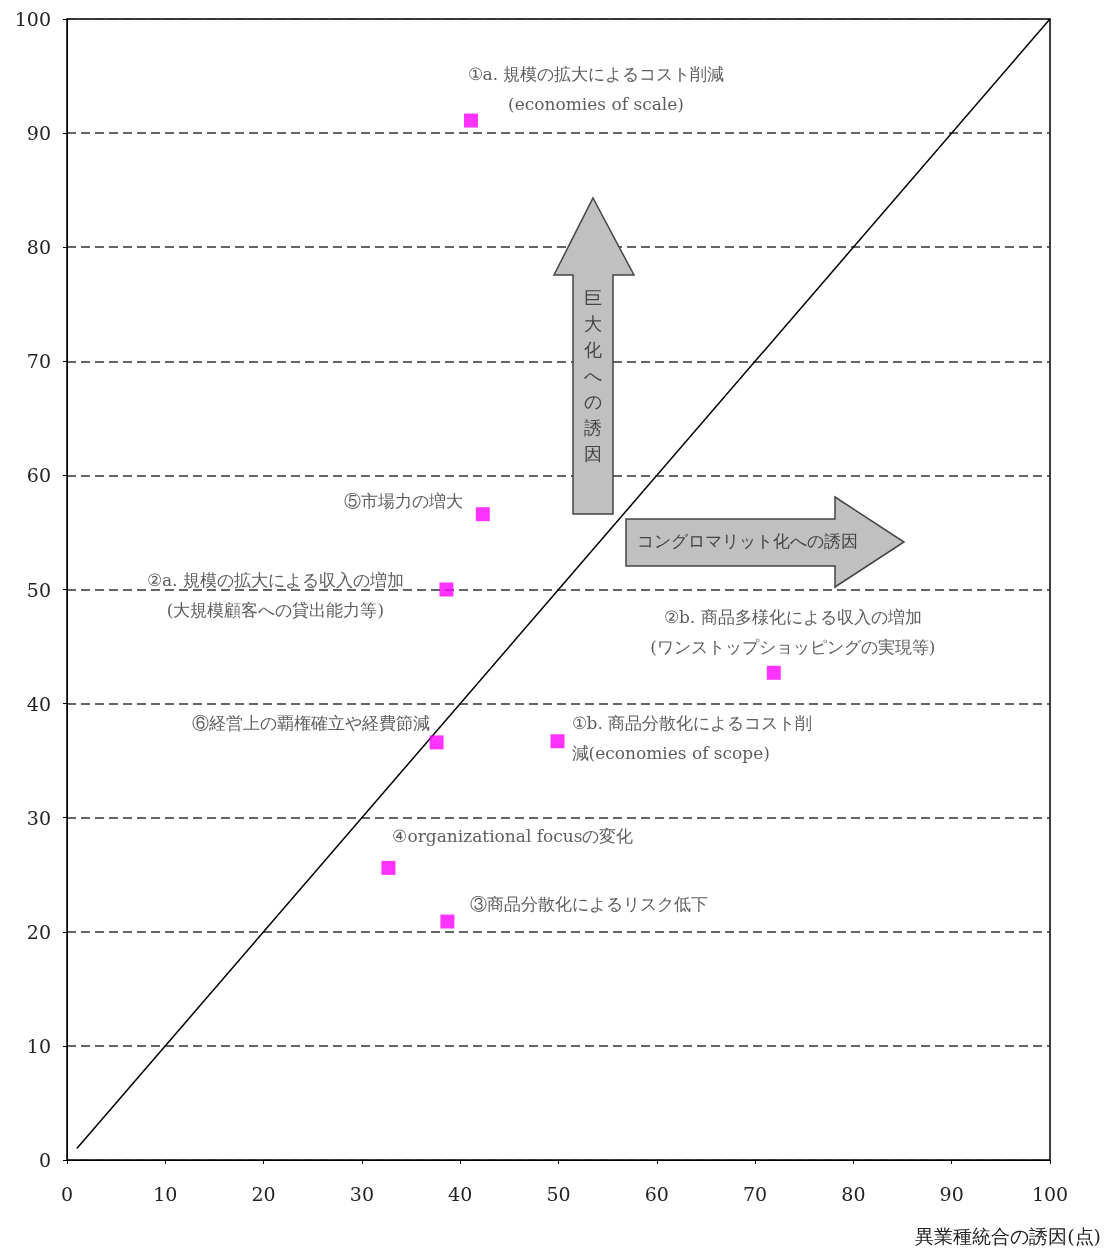 Image resolution: width=1109 pixels, height=1252 pixels. What do you see at coordinates (310, 723) in the screenshot?
I see `annotation: ⑥経営上の覇権確立や経費節減` at bounding box center [310, 723].